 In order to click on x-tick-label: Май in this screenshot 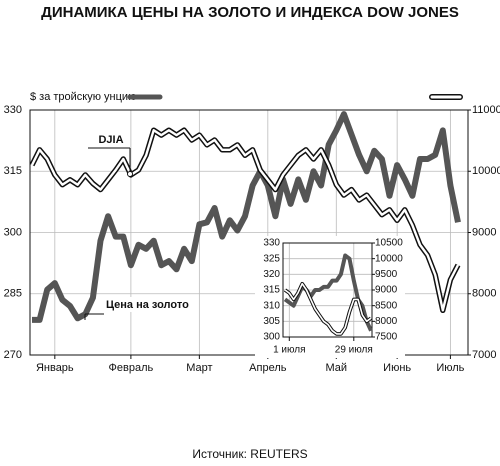, I will do `click(337, 368)`.